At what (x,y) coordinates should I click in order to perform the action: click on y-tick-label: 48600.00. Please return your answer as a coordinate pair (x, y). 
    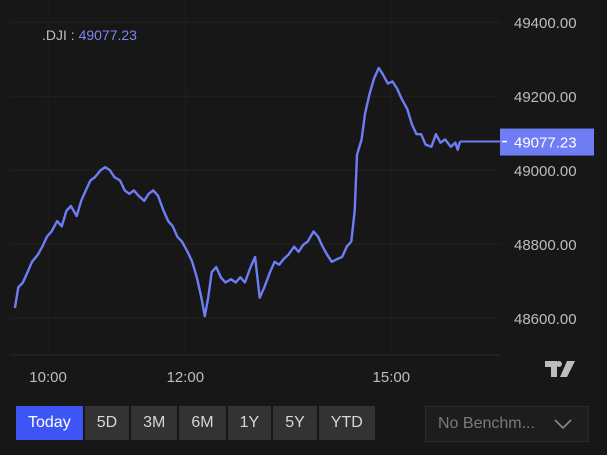
    Looking at the image, I should click on (545, 319).